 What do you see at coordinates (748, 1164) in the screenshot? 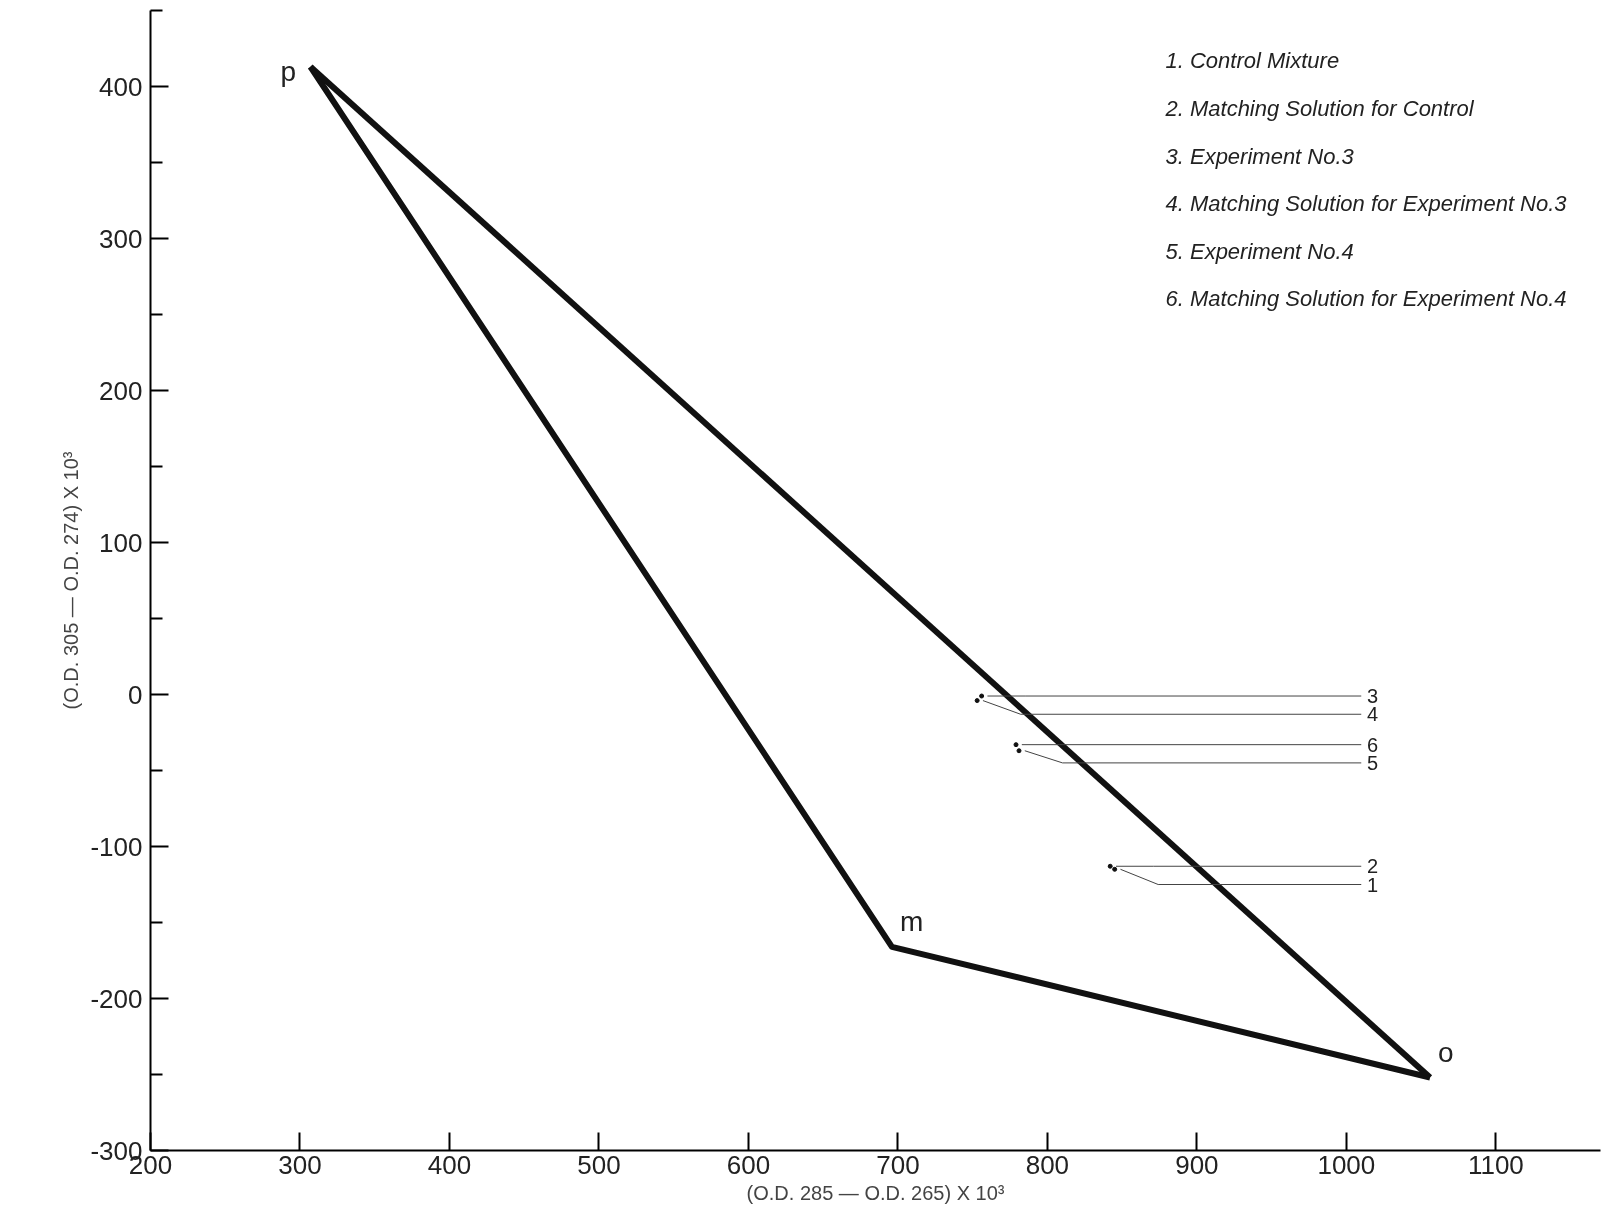
I see `x-tick-label: 600` at bounding box center [748, 1164].